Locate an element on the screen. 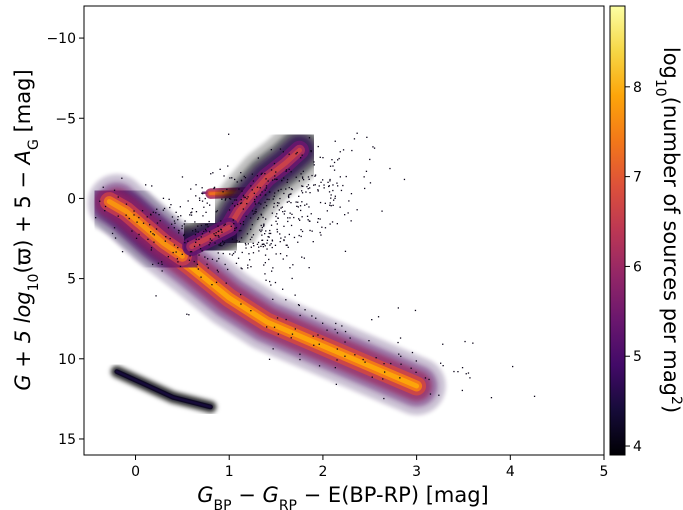  cbar-title-a: log is located at coordinates (671, 63).